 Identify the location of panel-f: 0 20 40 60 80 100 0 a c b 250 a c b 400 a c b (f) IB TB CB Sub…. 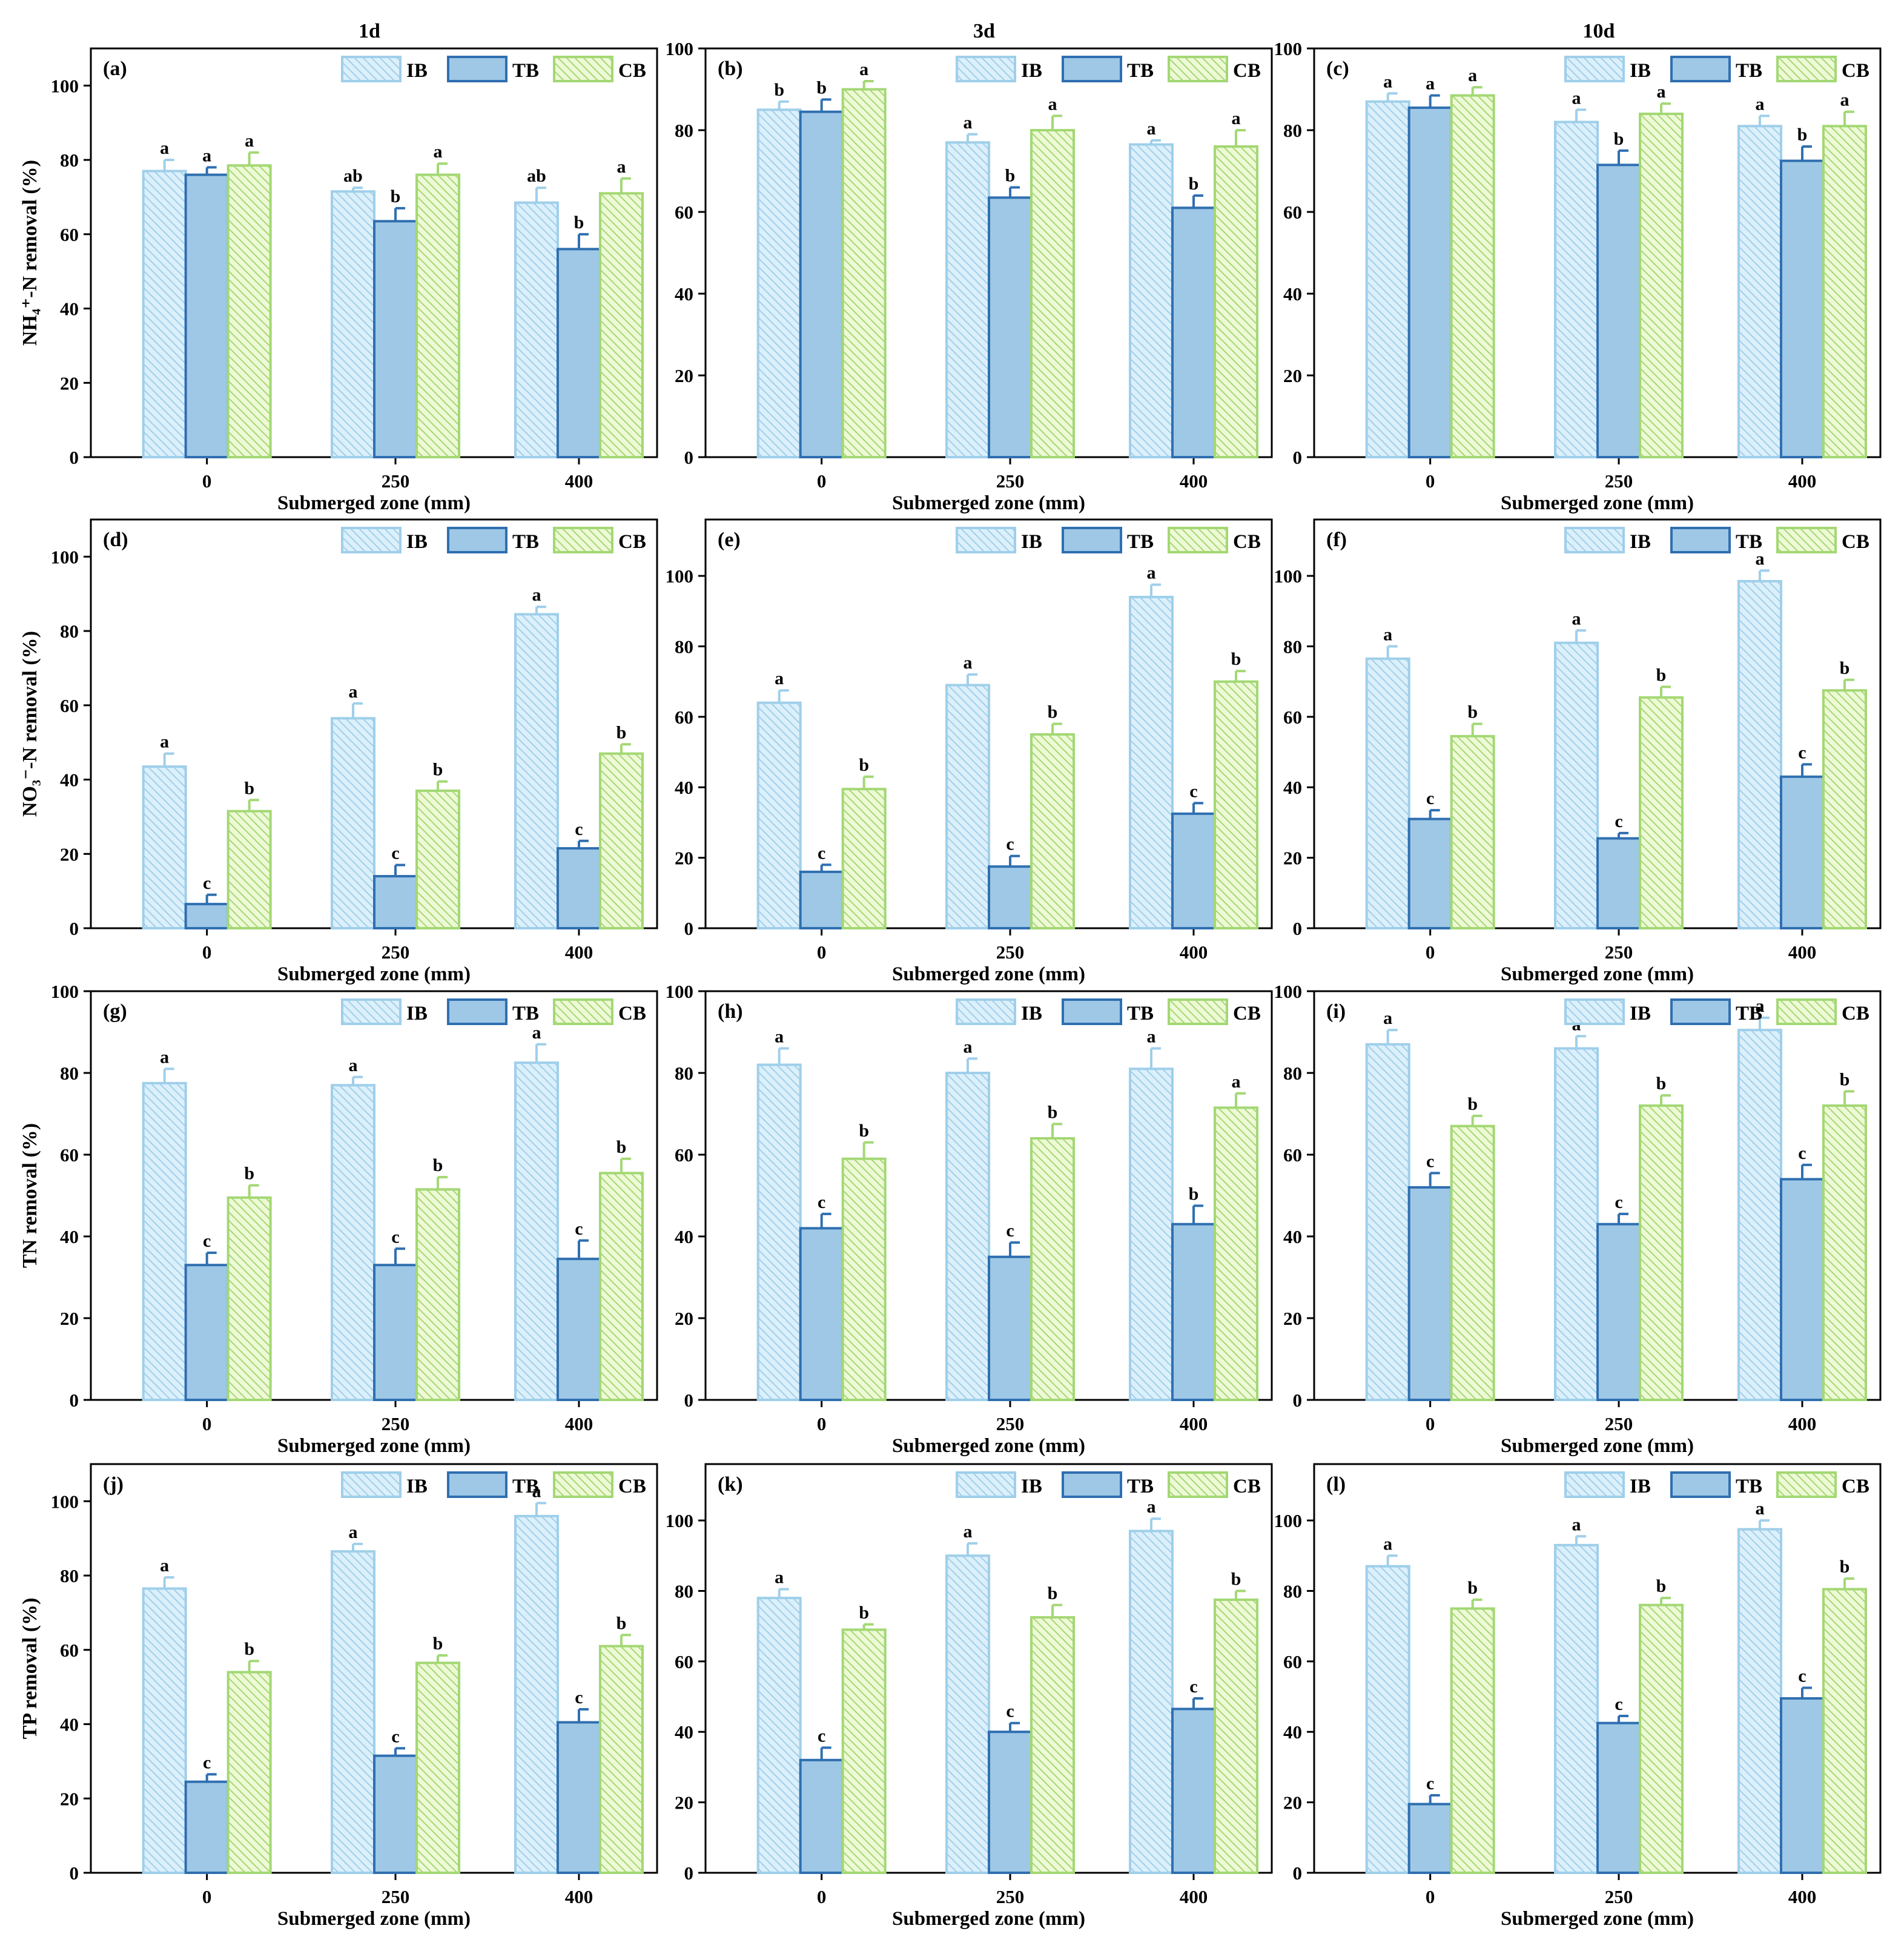
(1578, 751).